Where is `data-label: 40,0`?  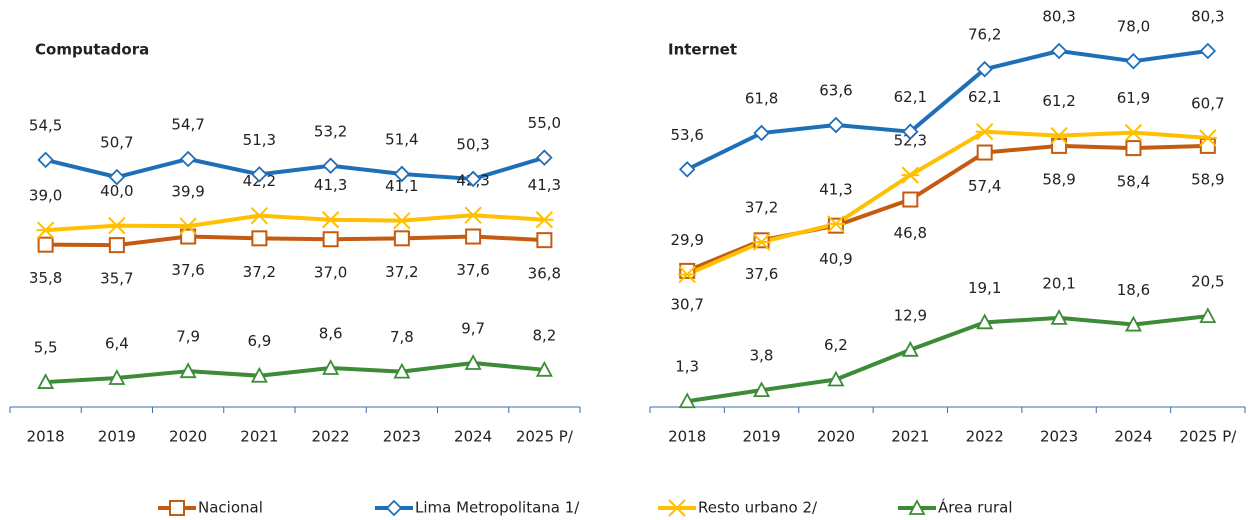 data-label: 40,0 is located at coordinates (116, 191).